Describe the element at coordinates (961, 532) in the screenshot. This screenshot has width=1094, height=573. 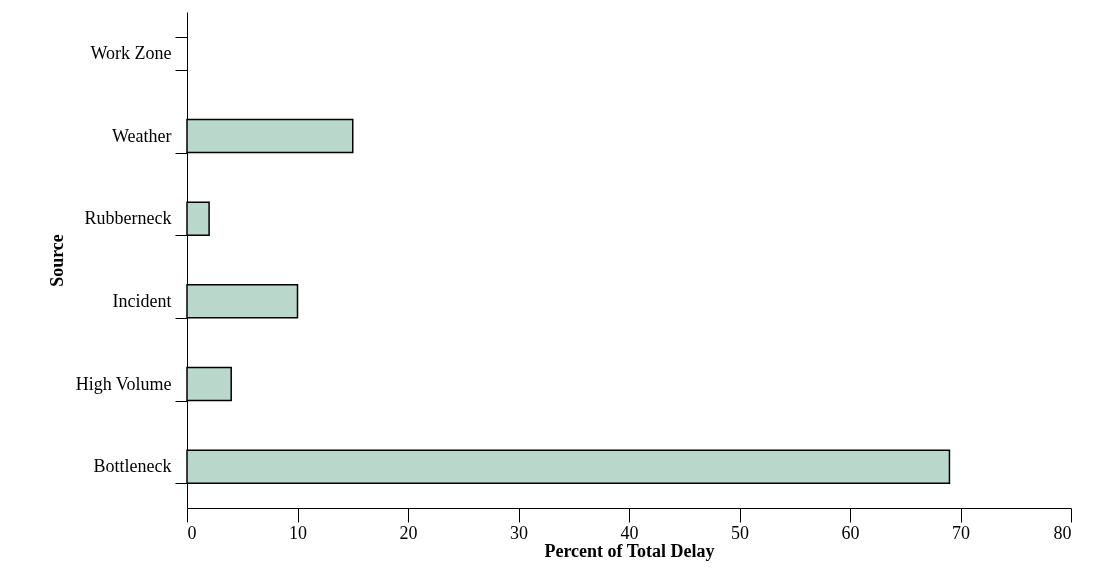
I see `x-tick-label: 70` at that location.